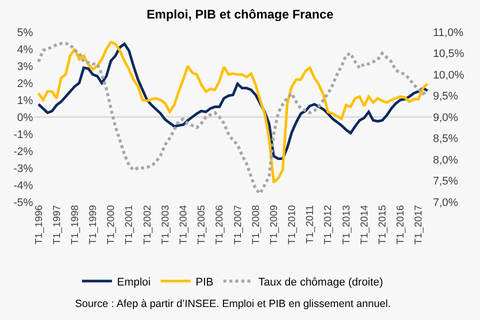  I want to click on source-note: Source : Afep à partir d’INSEE. Emploi et PIB en glissement annuel., so click(233, 304).